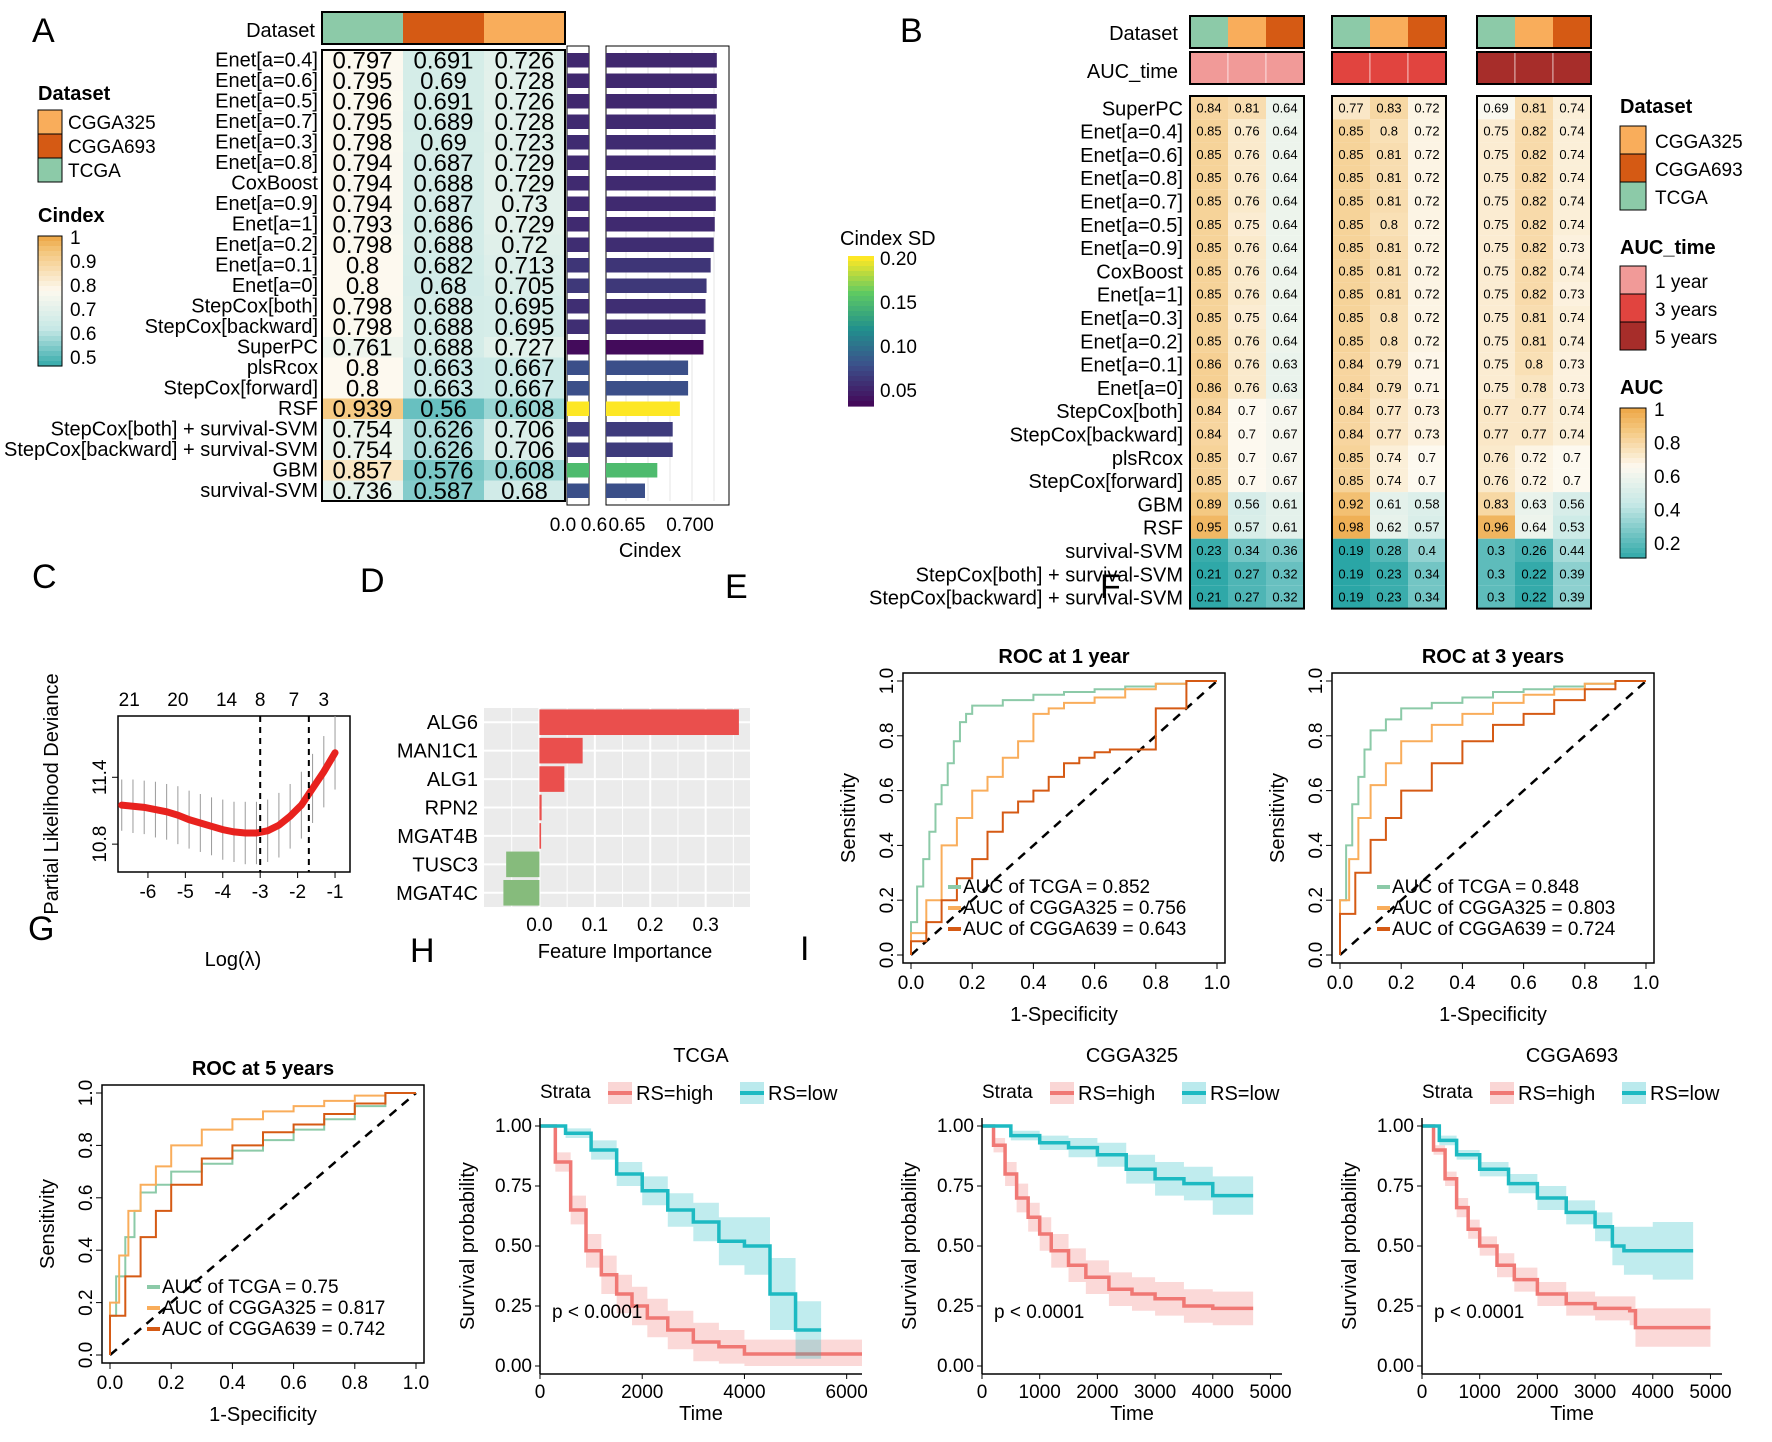  I want to click on panel-b-cell-value: 0.77, so click(1388, 434).